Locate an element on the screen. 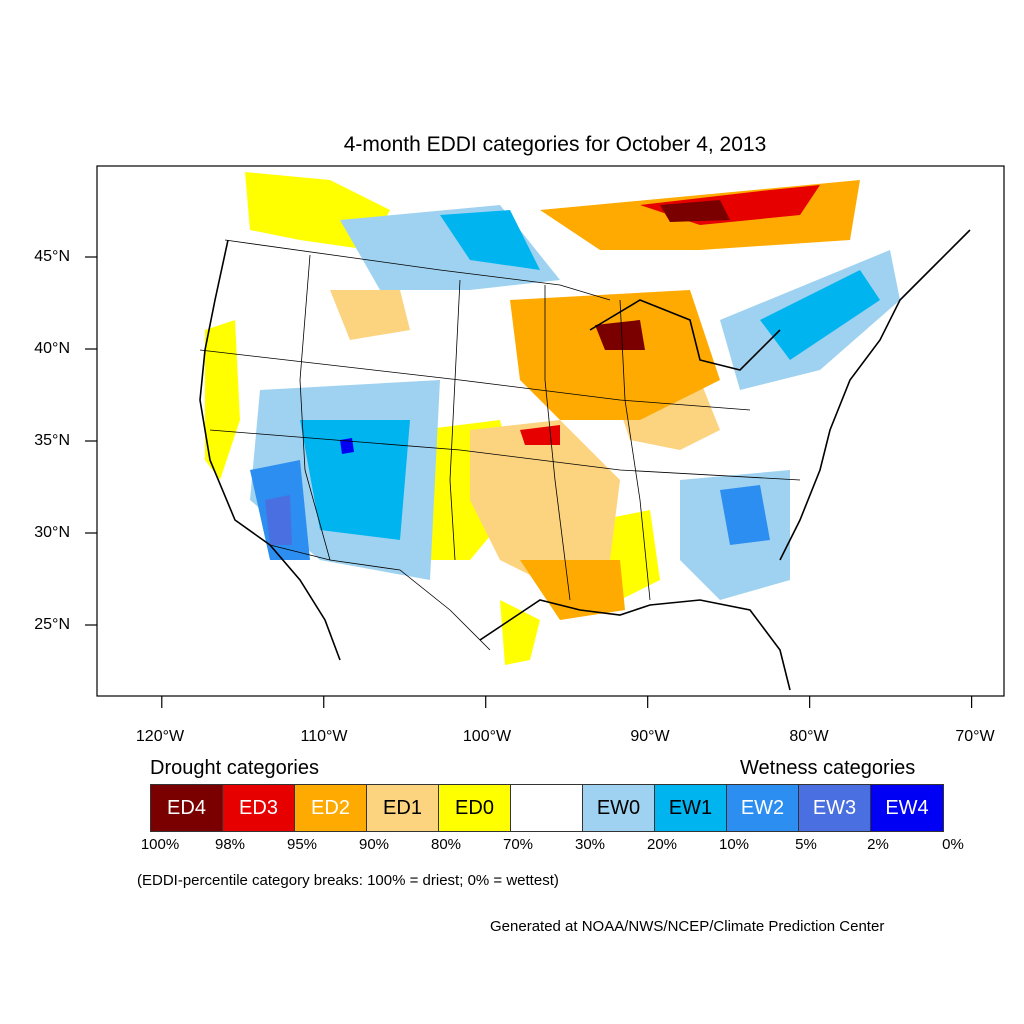 The height and width of the screenshot is (1024, 1024). lon-label-100w: 100°W is located at coordinates (487, 736).